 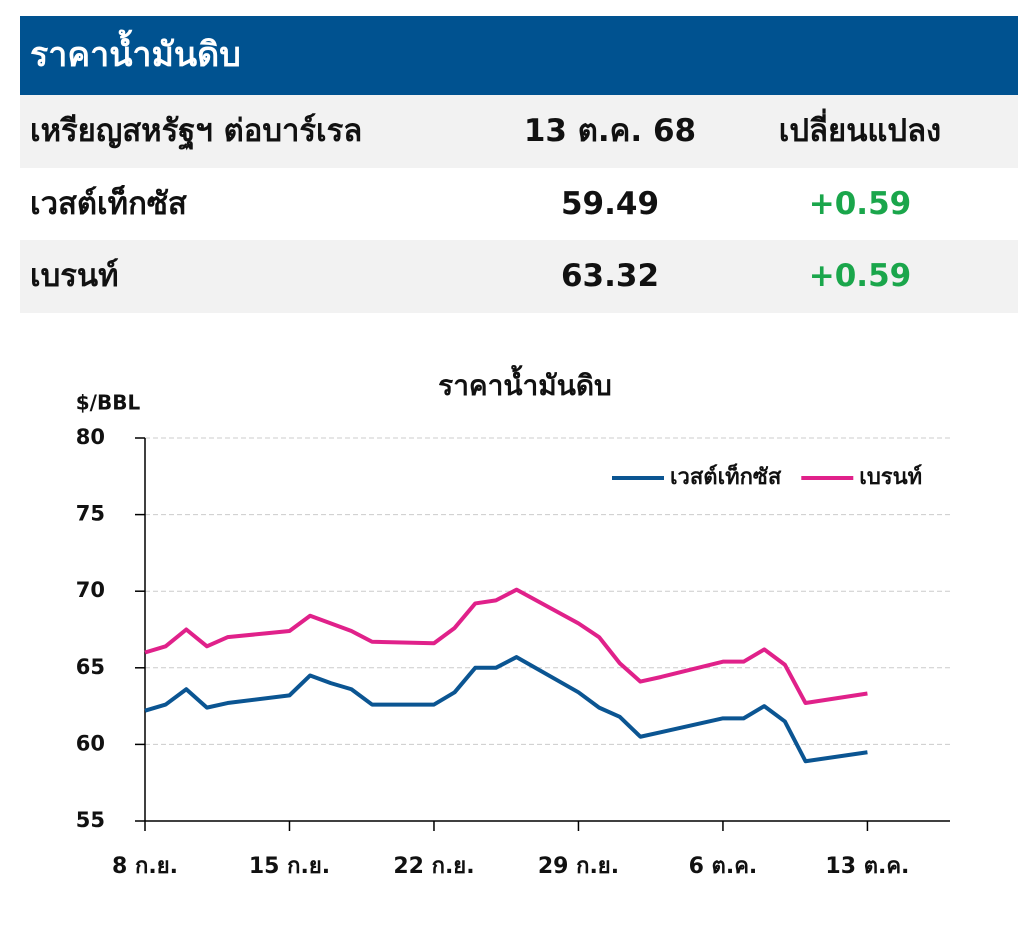 I want to click on x-tick-label: 15 ก.ย., so click(x=289, y=866).